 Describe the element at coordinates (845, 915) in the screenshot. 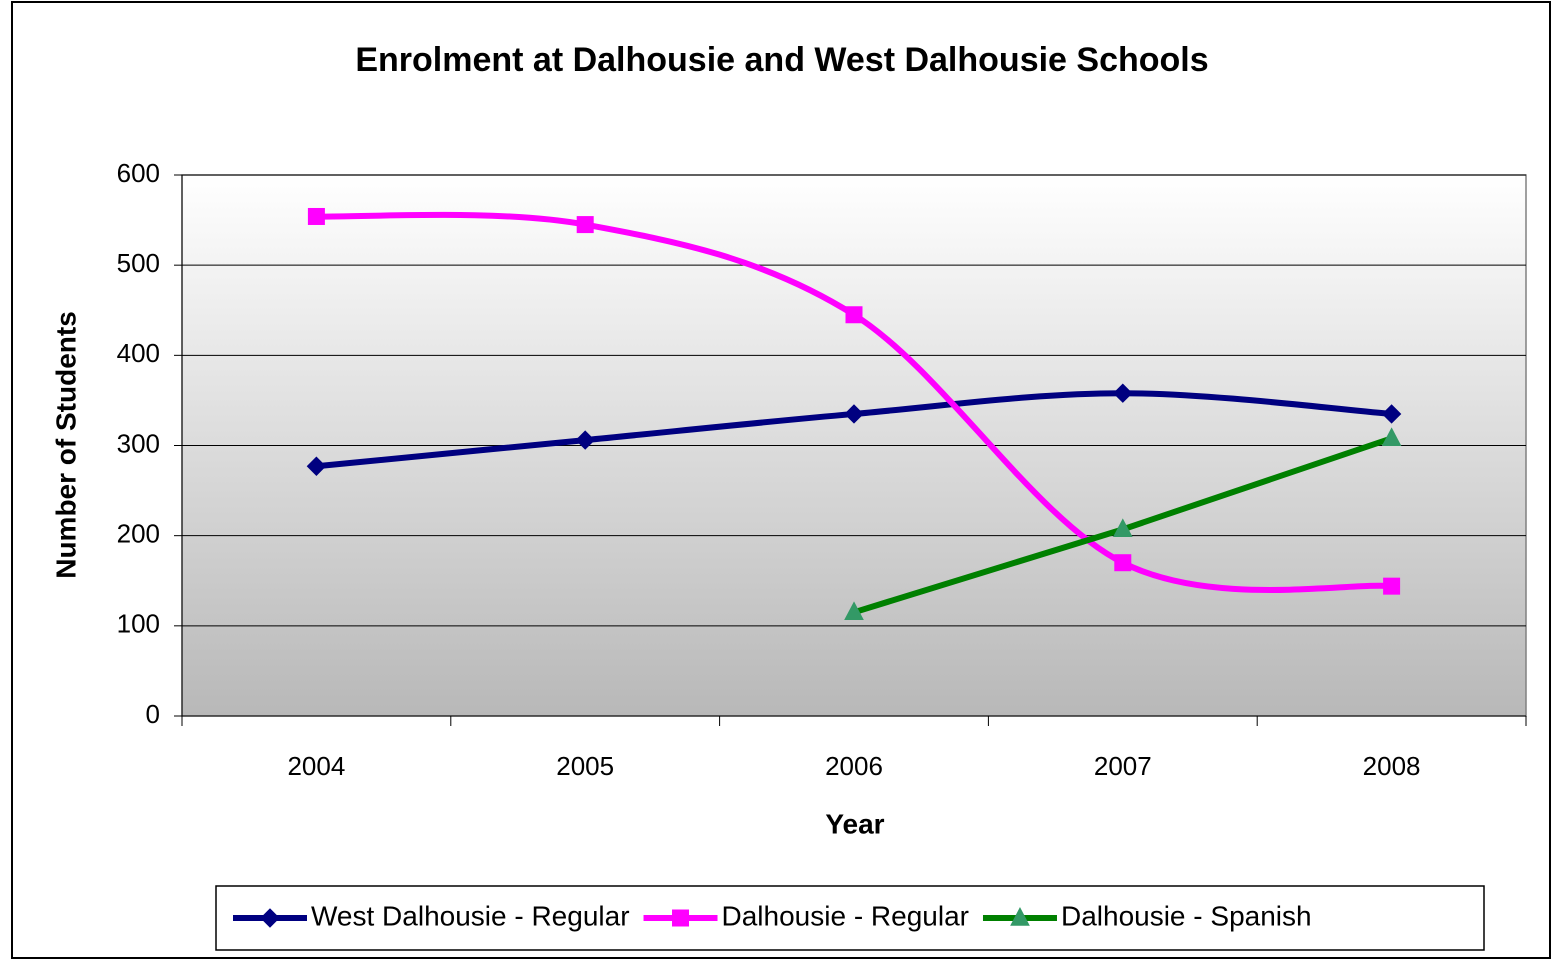

I see `legend-label: Dalhousie - Regular` at that location.